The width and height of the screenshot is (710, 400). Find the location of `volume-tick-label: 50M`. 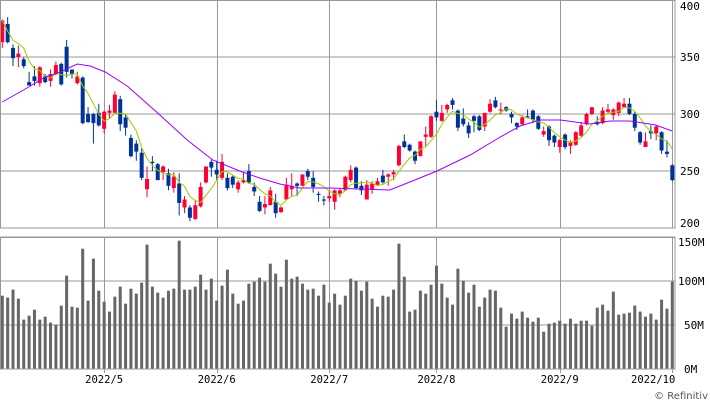

volume-tick-label: 50M is located at coordinates (694, 325).